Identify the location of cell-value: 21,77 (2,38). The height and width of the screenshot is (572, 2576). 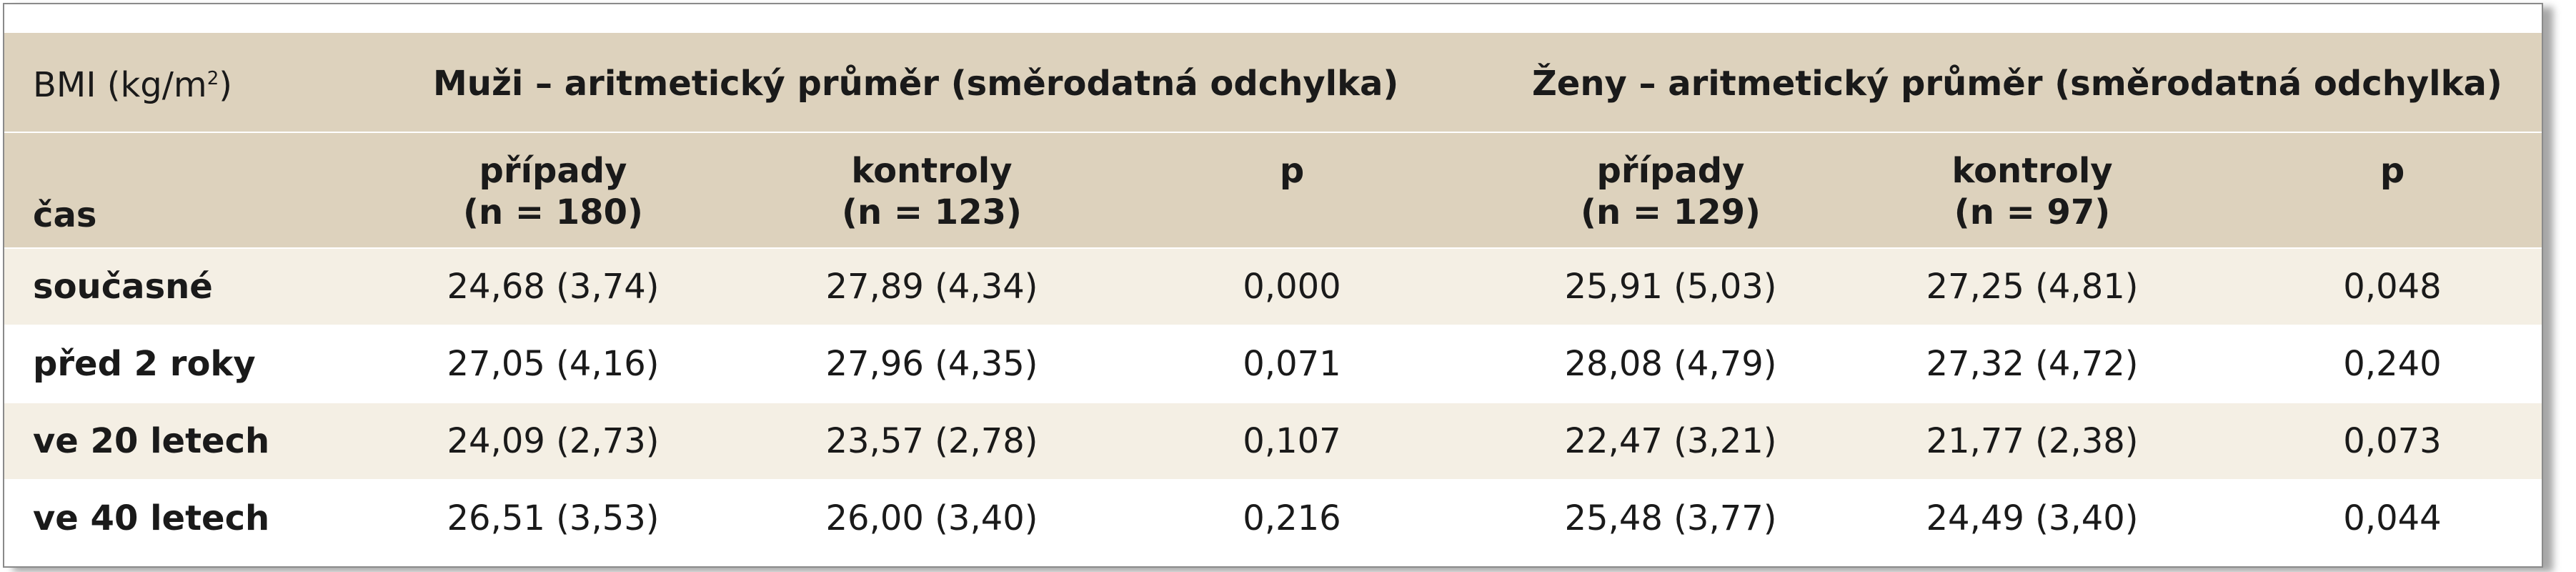
(2032, 441).